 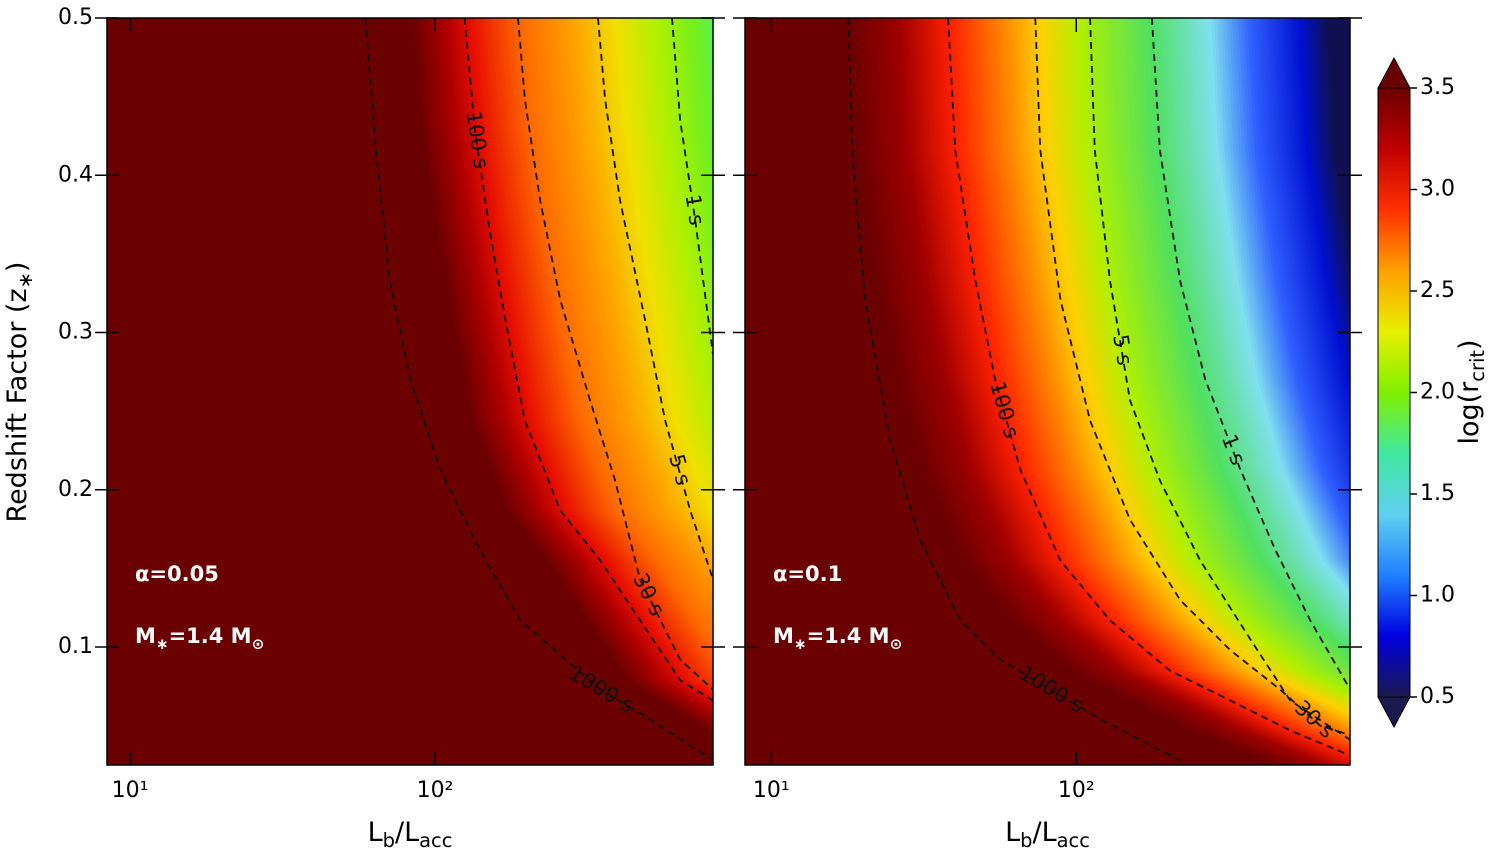 I want to click on y-tick-label: 0.1, so click(x=75, y=646).